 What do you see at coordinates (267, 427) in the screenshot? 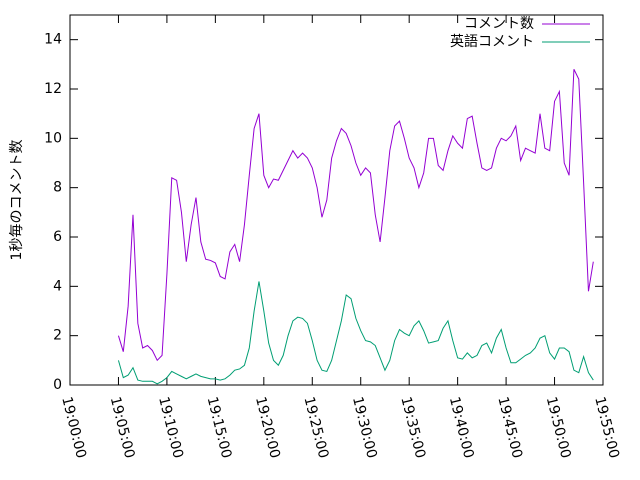
I see `x-tick-label: 19:20:00` at bounding box center [267, 427].